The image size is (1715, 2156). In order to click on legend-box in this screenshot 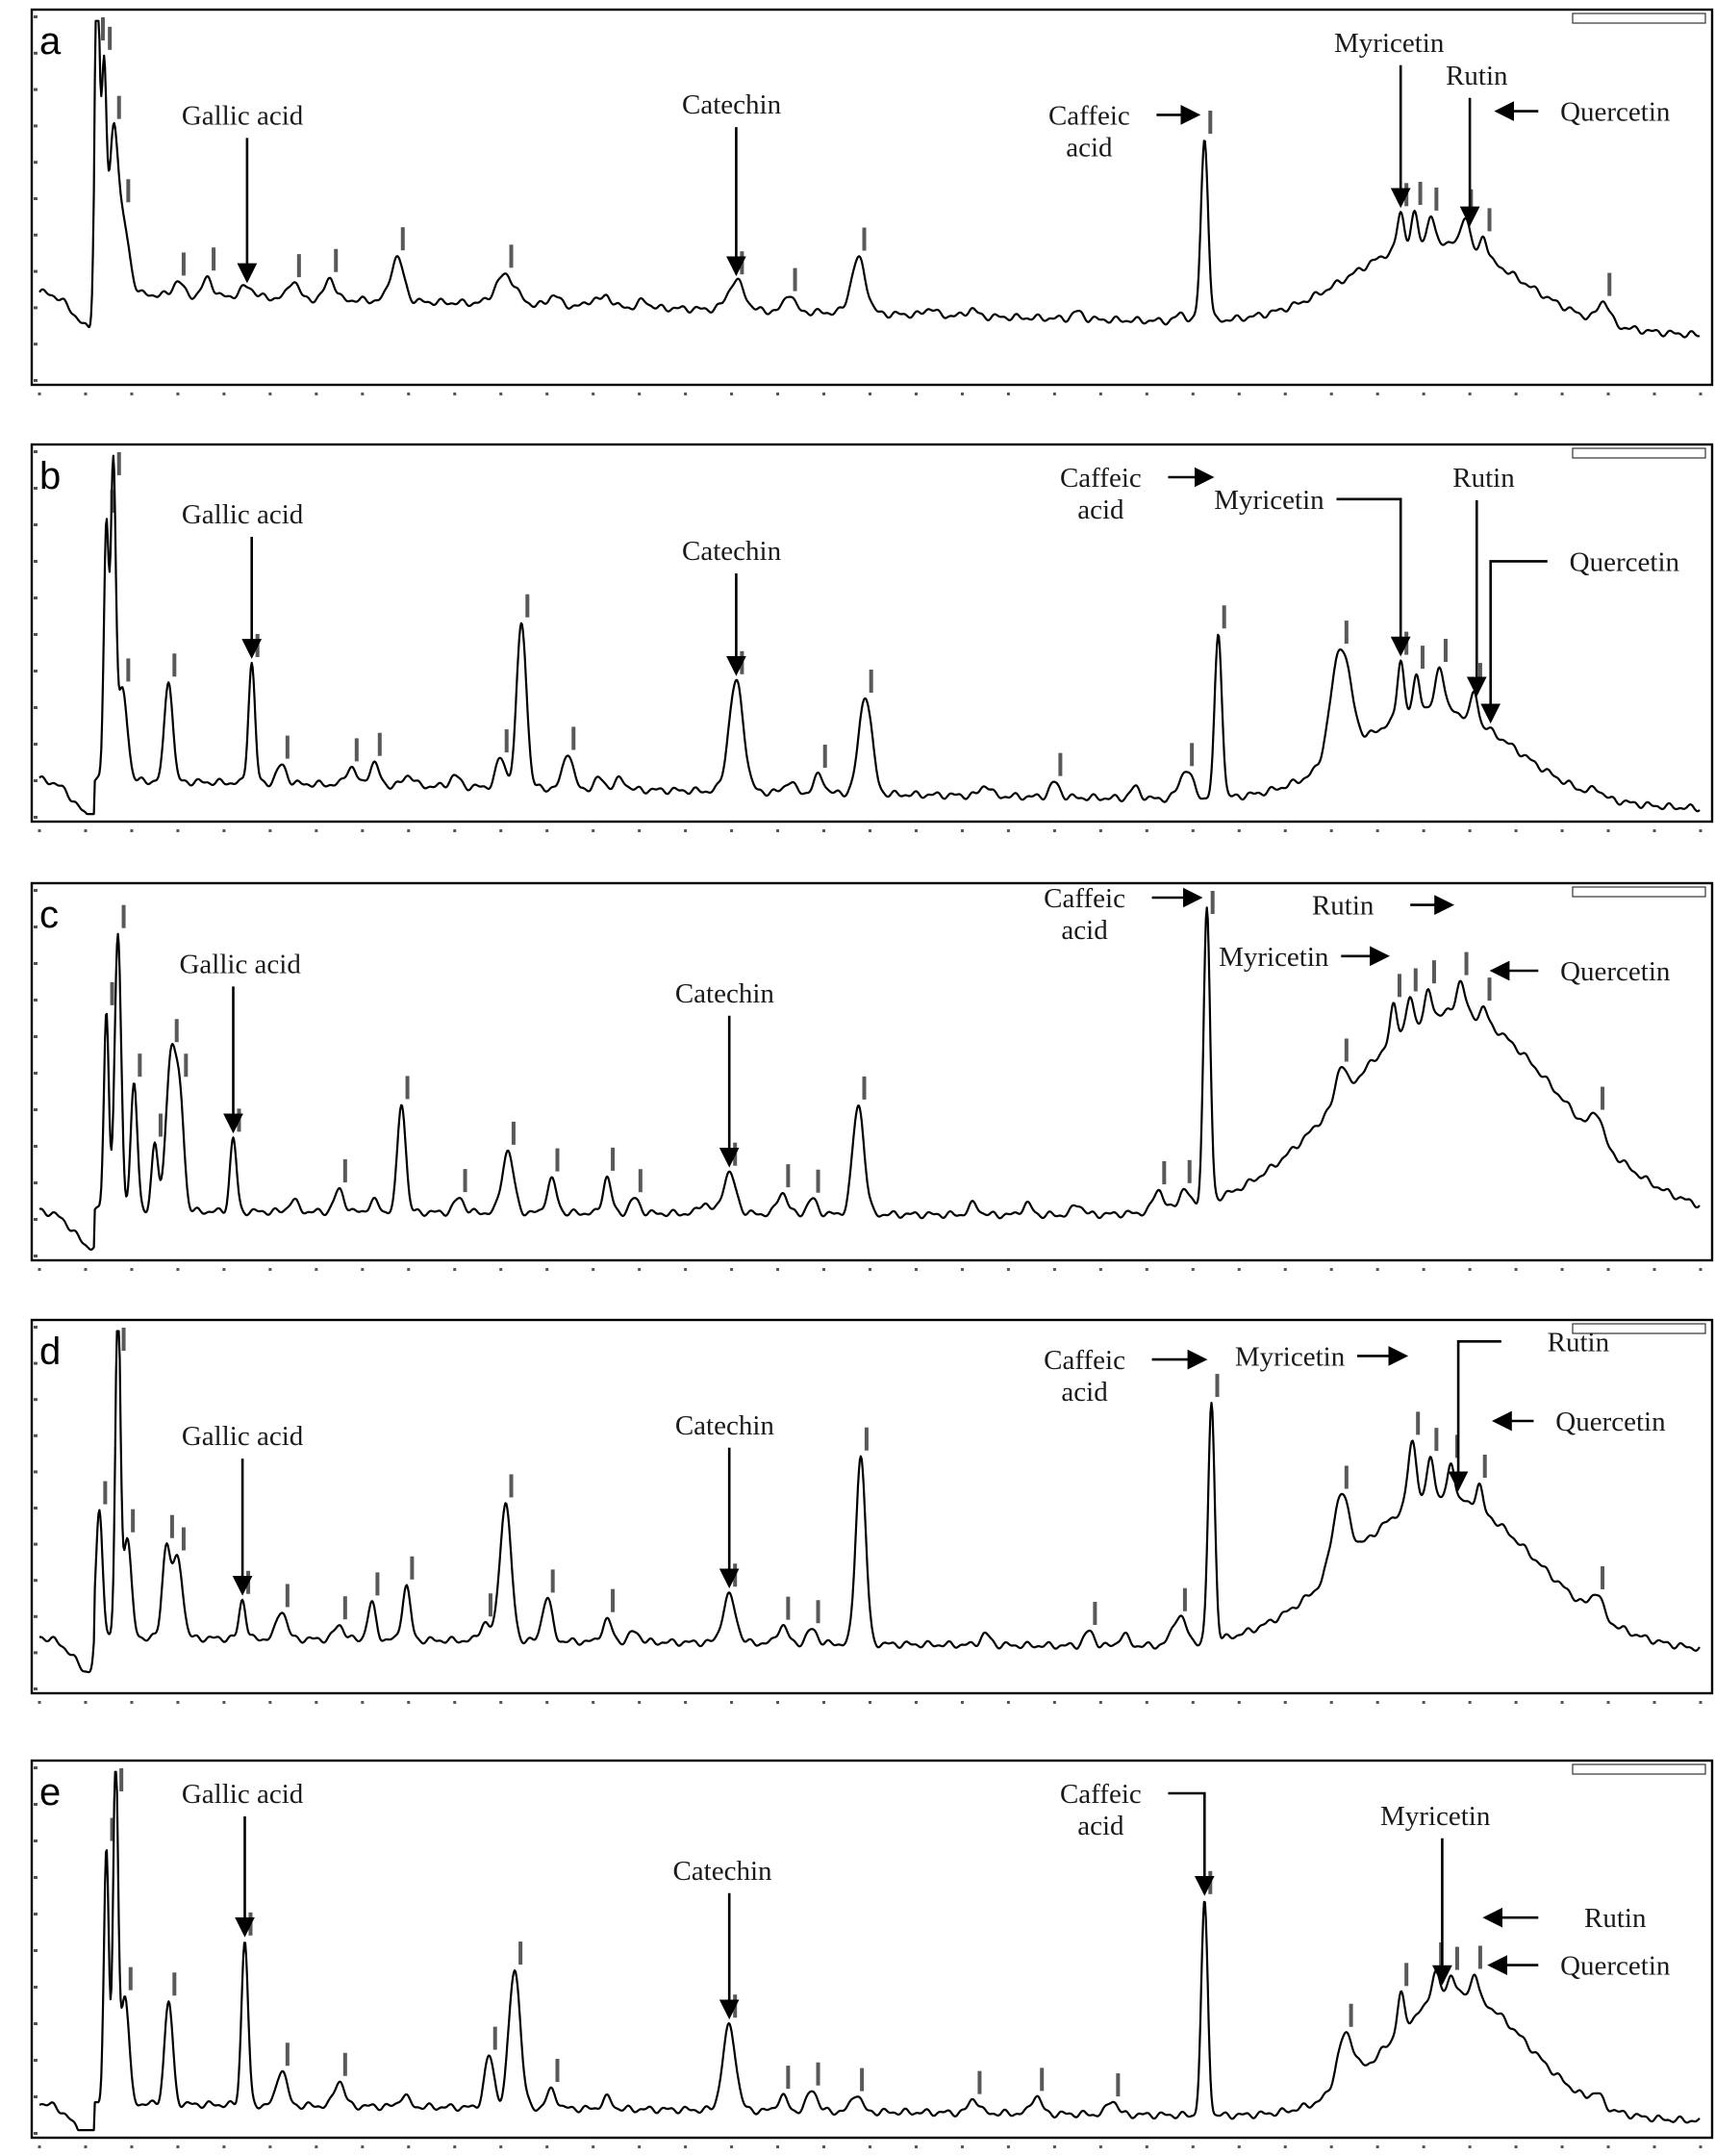, I will do `click(1639, 18)`.